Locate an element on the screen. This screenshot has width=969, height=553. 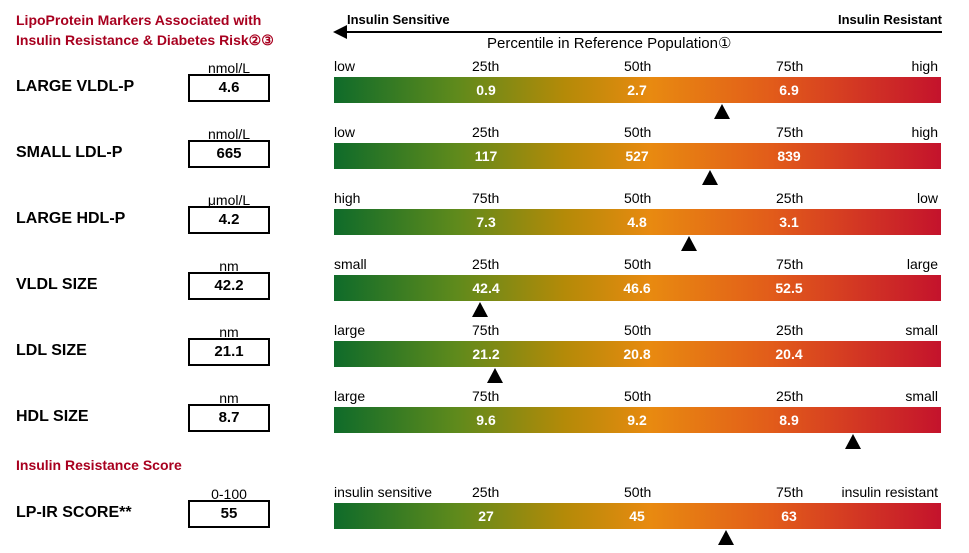
percentile-gradient-bar: 9.6 9.2 8.9 is located at coordinates (637, 420).